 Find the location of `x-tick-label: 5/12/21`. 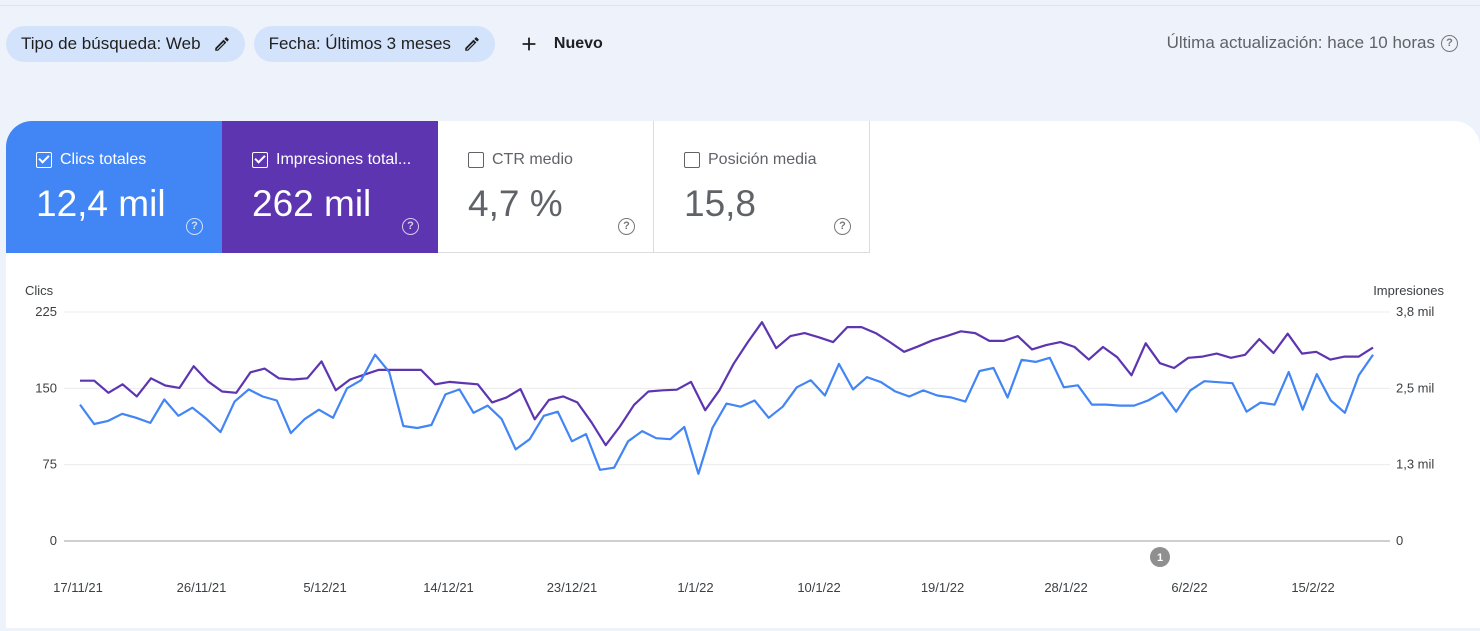

x-tick-label: 5/12/21 is located at coordinates (324, 587).